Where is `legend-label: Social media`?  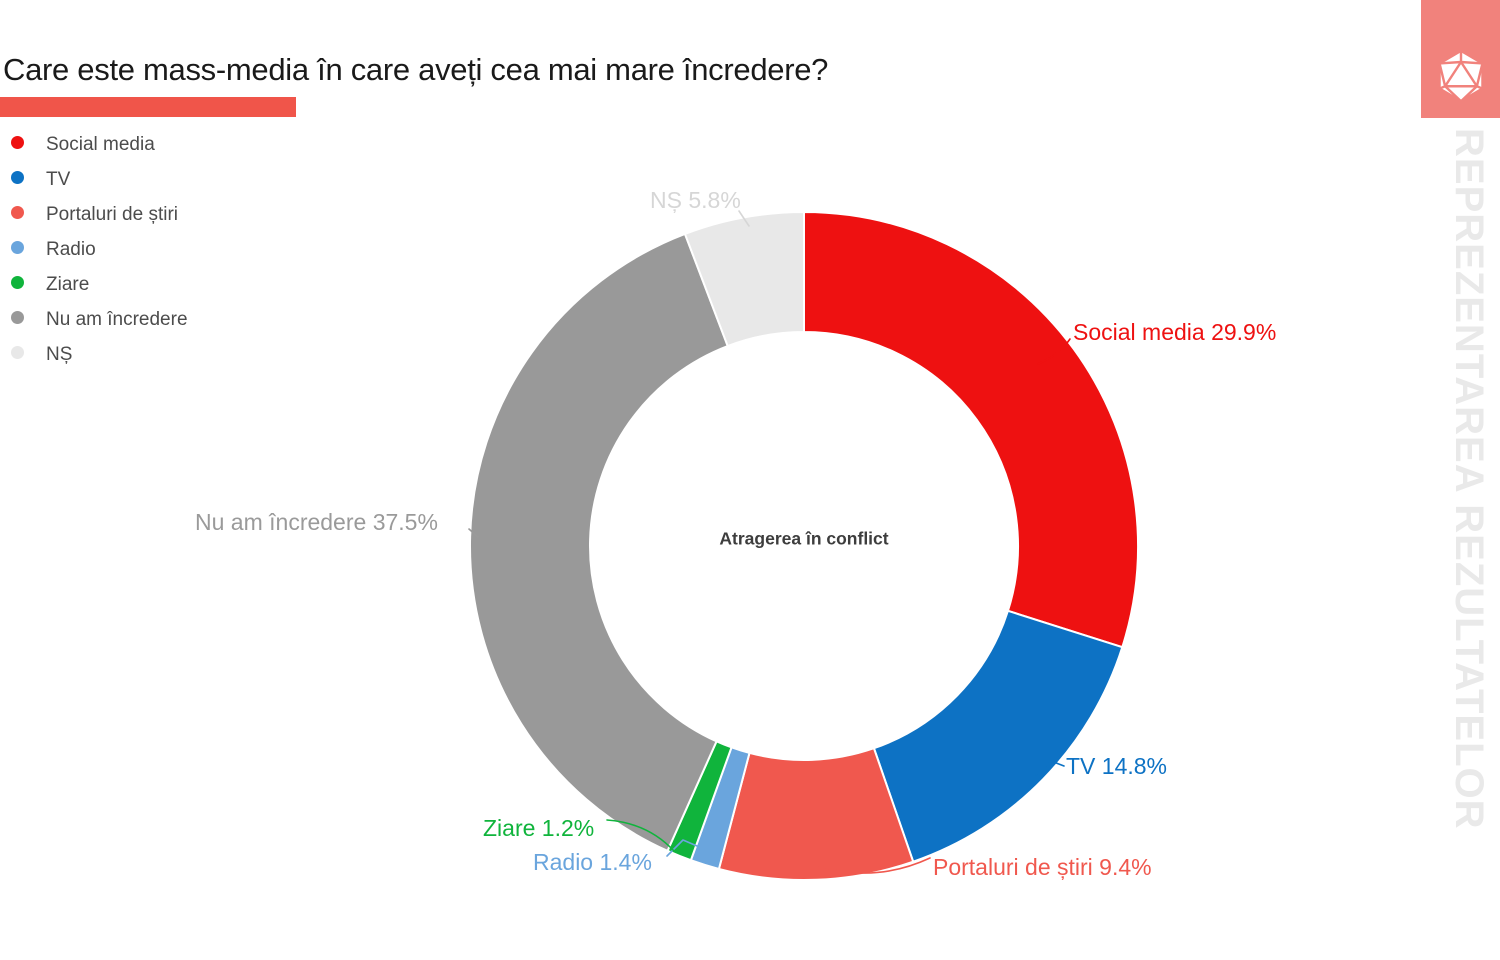 legend-label: Social media is located at coordinates (100, 144).